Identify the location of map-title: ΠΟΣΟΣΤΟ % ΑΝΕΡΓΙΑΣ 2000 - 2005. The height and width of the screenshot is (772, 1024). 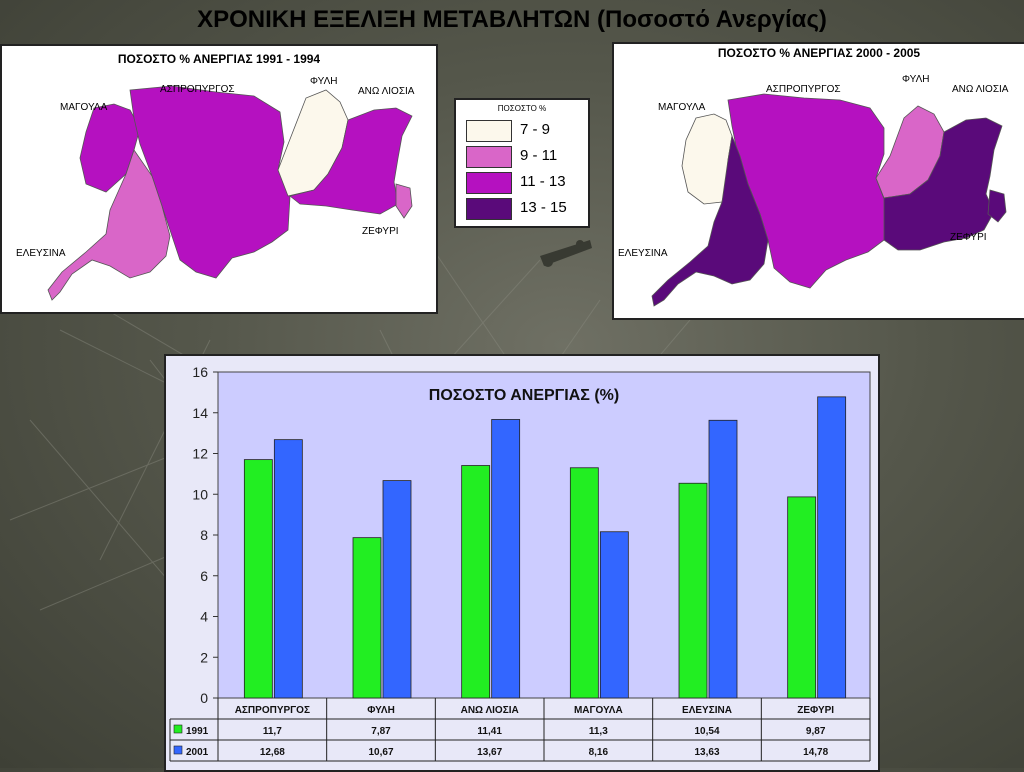
(819, 53).